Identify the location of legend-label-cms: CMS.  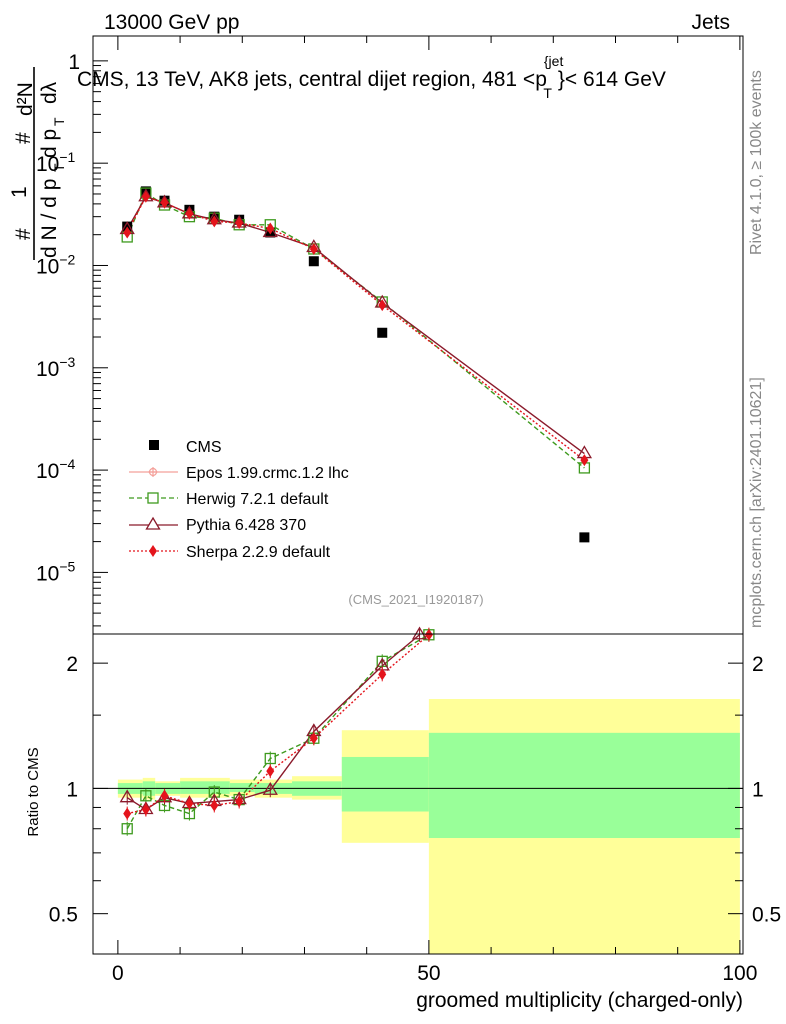
(204, 447).